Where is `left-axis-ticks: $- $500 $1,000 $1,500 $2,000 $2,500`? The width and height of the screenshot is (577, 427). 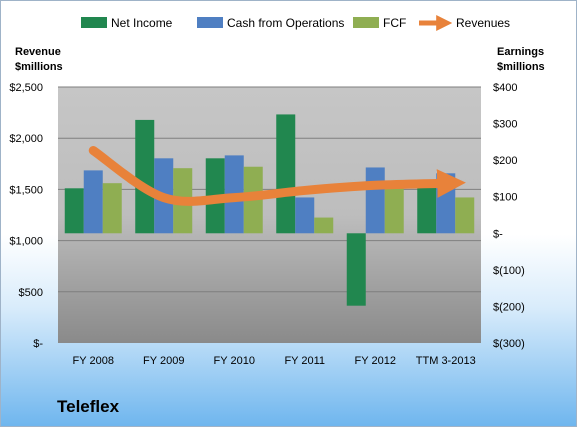
left-axis-ticks: $- $500 $1,000 $1,500 $2,000 $2,500 is located at coordinates (26, 216).